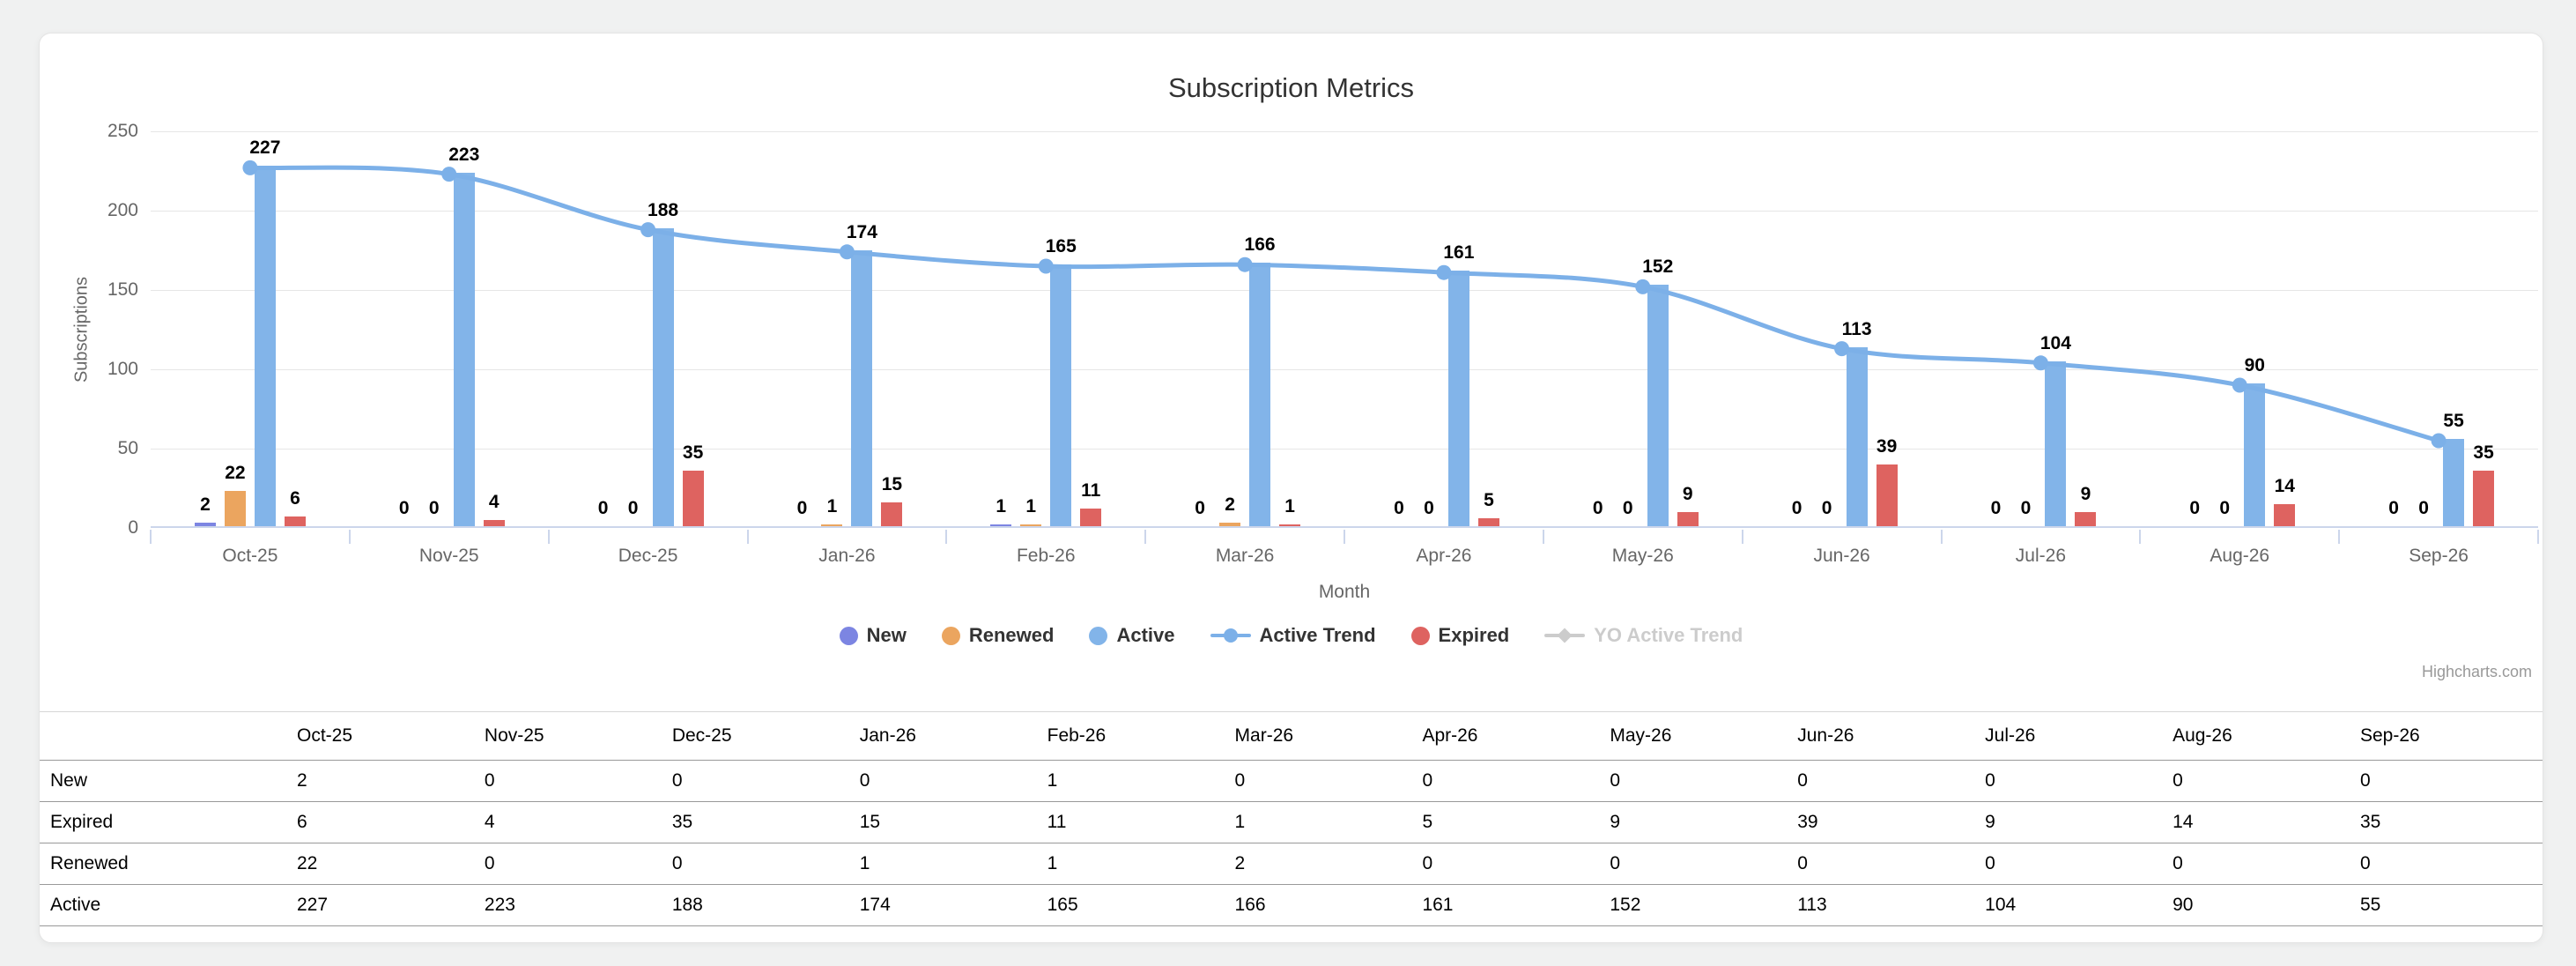 Image resolution: width=2576 pixels, height=966 pixels. I want to click on table-header-cell: Apr-26, so click(1511, 736).